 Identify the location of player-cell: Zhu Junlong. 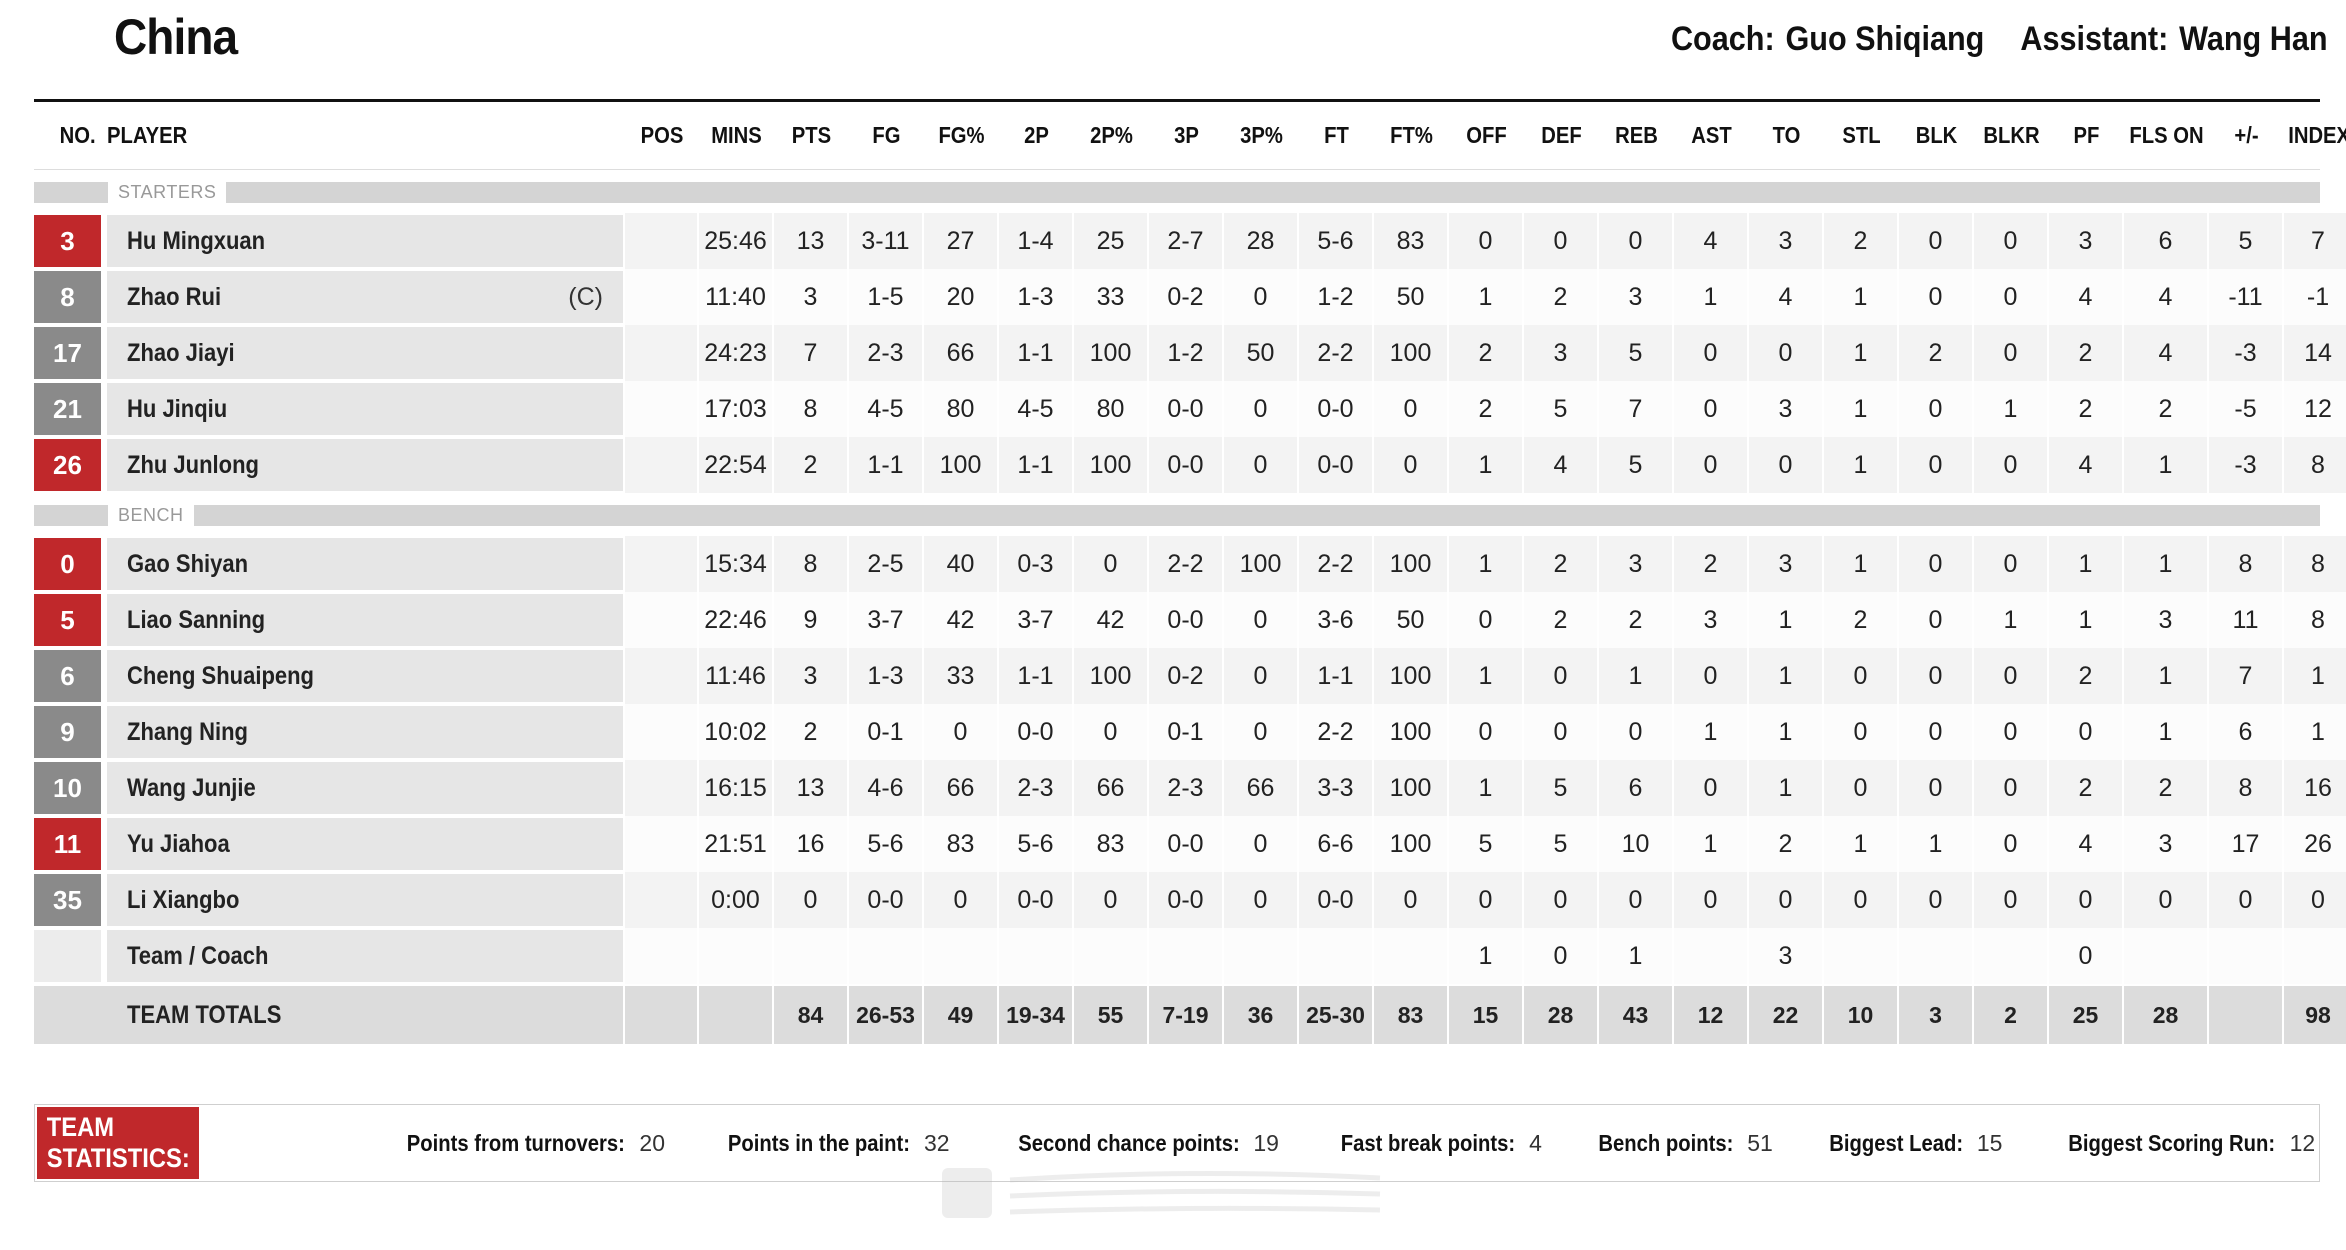
(366, 465).